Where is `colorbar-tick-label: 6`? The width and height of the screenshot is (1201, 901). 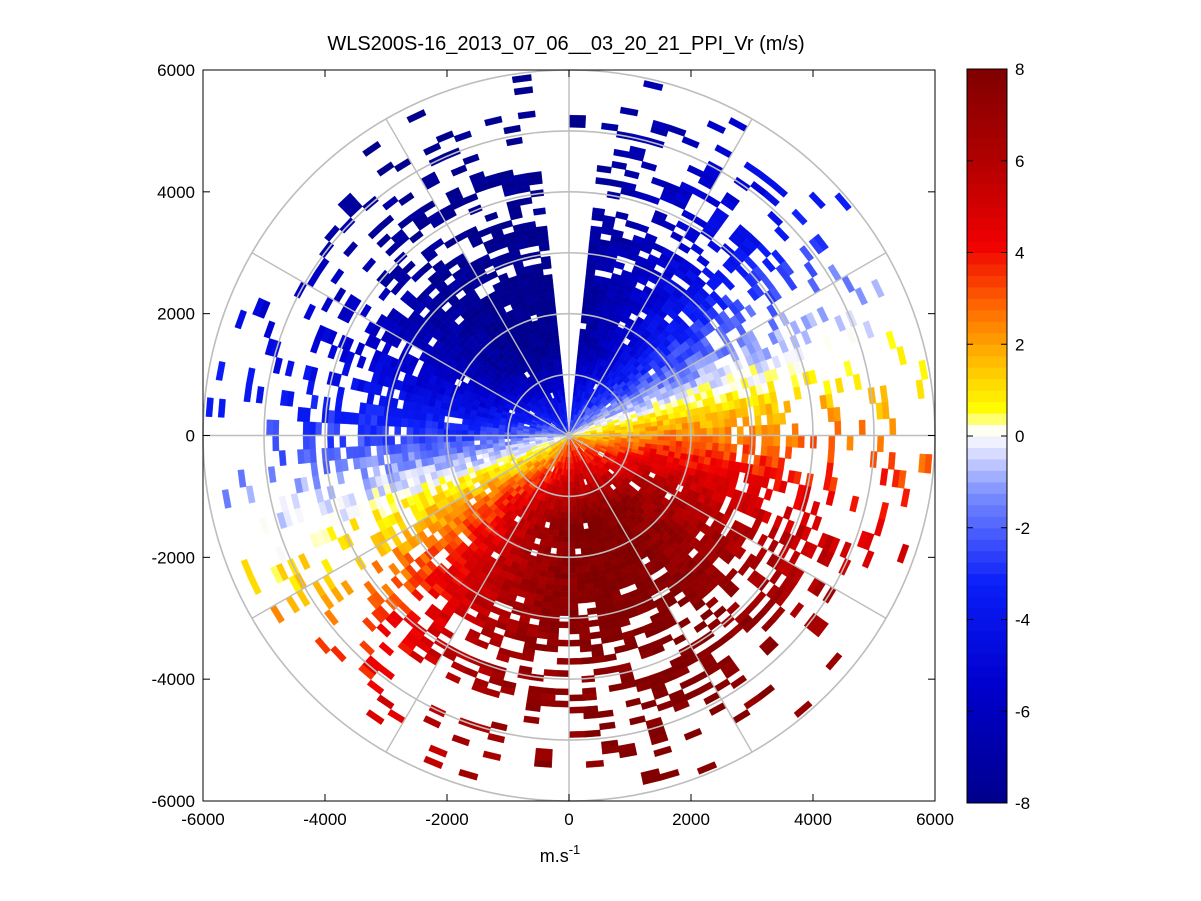 colorbar-tick-label: 6 is located at coordinates (1019, 161).